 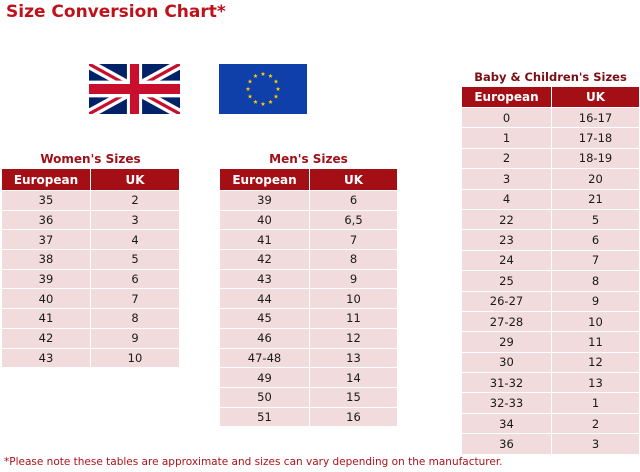 I want to click on table-row: 0 16-17, so click(x=550, y=117).